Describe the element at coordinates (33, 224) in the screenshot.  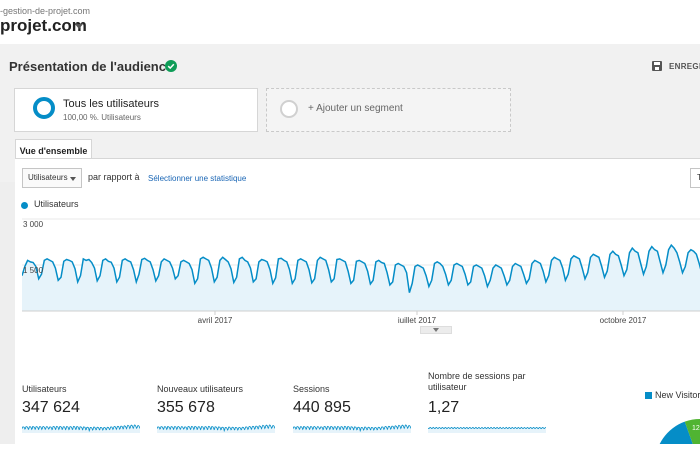
I see `y-tick-label: 3 000` at that location.